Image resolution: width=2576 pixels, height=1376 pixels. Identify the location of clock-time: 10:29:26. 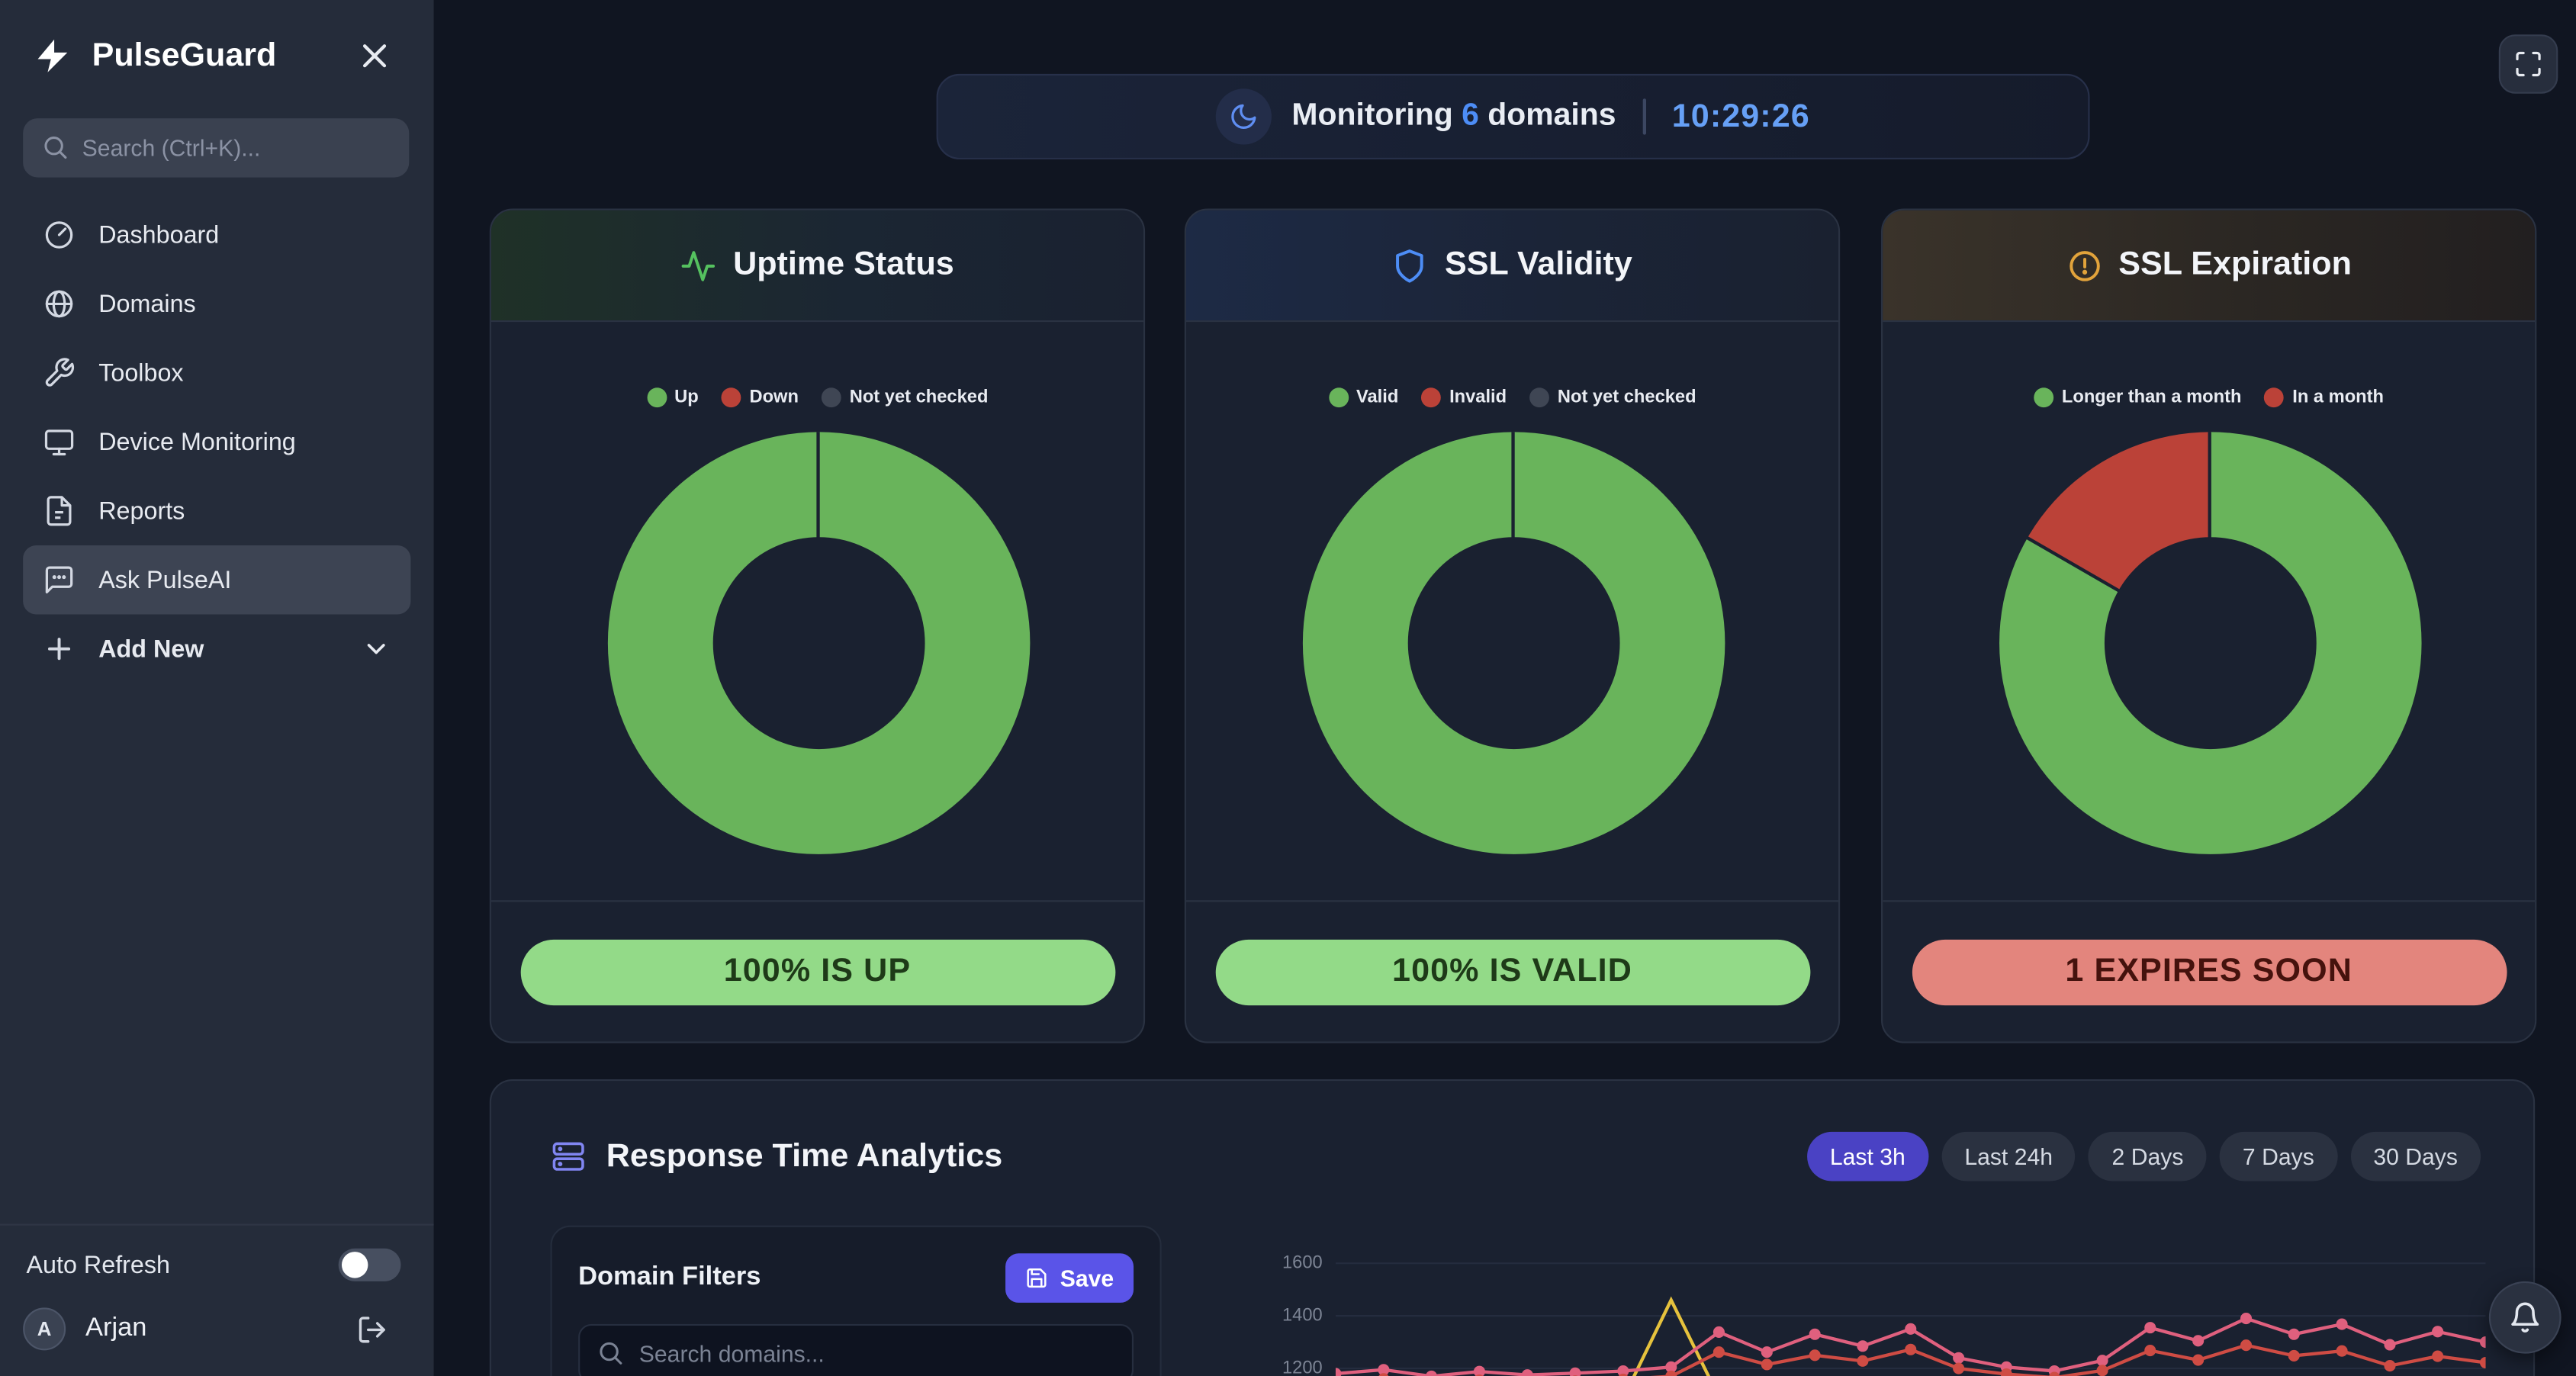
(1740, 116).